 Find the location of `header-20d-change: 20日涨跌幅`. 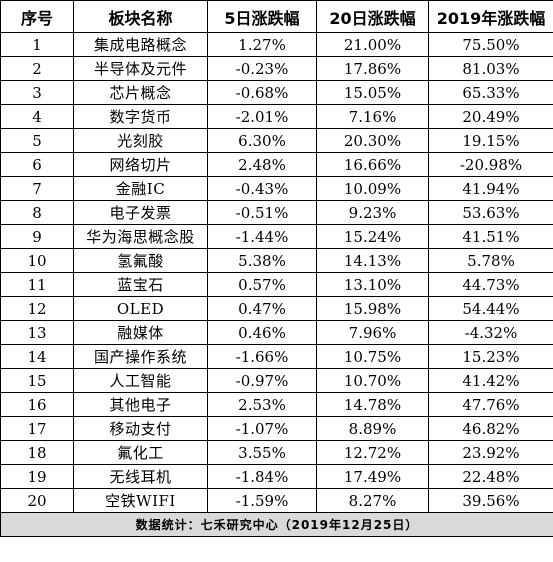

header-20d-change: 20日涨跌幅 is located at coordinates (372, 16).